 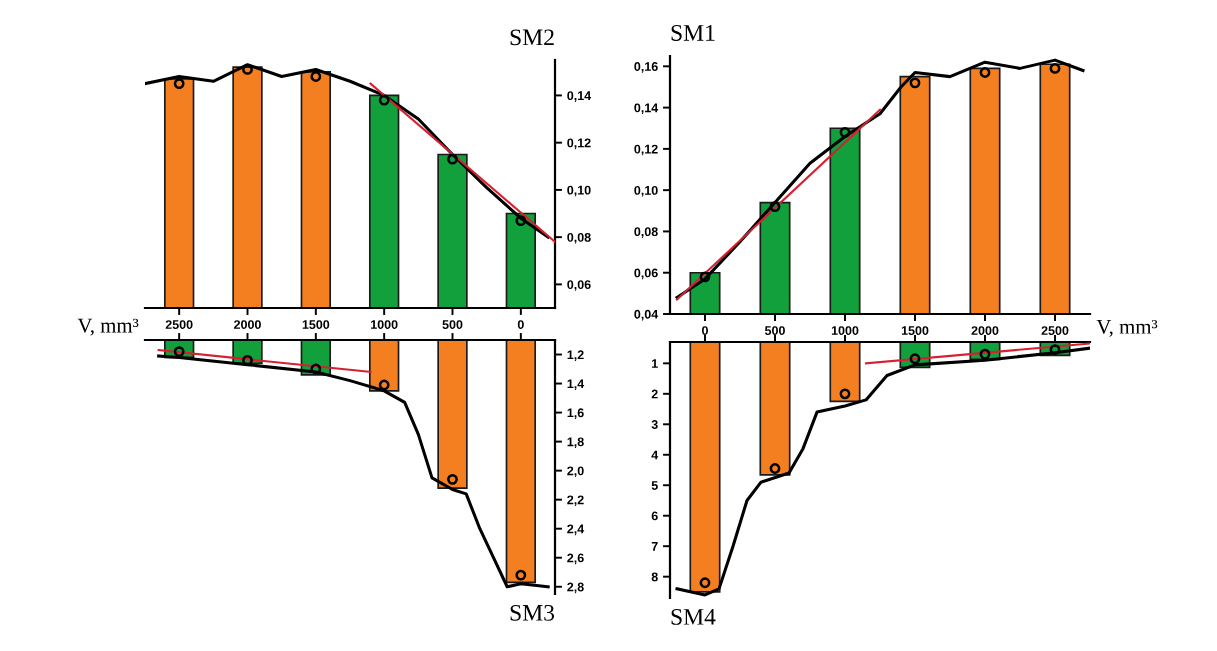 What do you see at coordinates (532, 37) in the screenshot?
I see `chart-title: SM2` at bounding box center [532, 37].